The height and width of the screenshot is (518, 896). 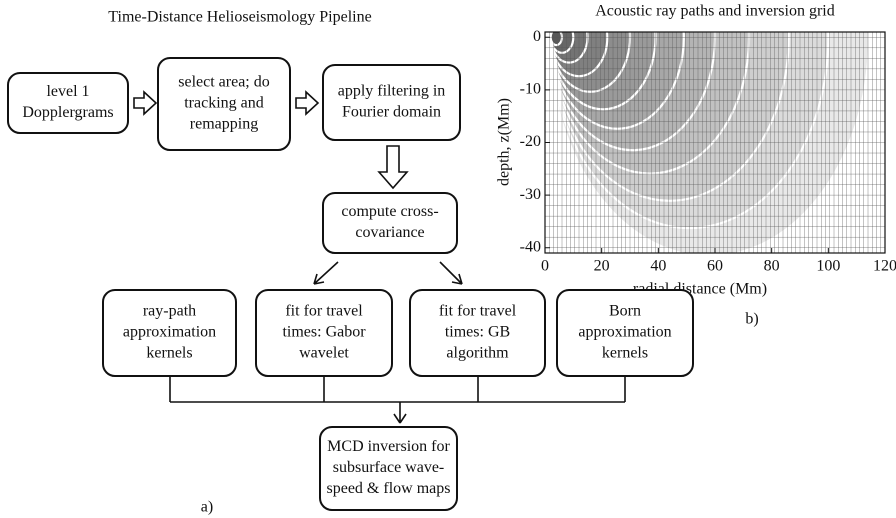 What do you see at coordinates (715, 11) in the screenshot?
I see `chart-title: Acoustic ray paths and inversion grid` at bounding box center [715, 11].